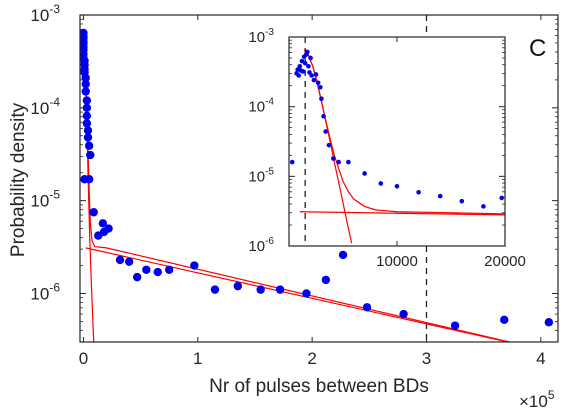 Image resolution: width=574 pixels, height=418 pixels. I want to click on main-y-tick-label: 10⁻⁴, so click(45, 106).